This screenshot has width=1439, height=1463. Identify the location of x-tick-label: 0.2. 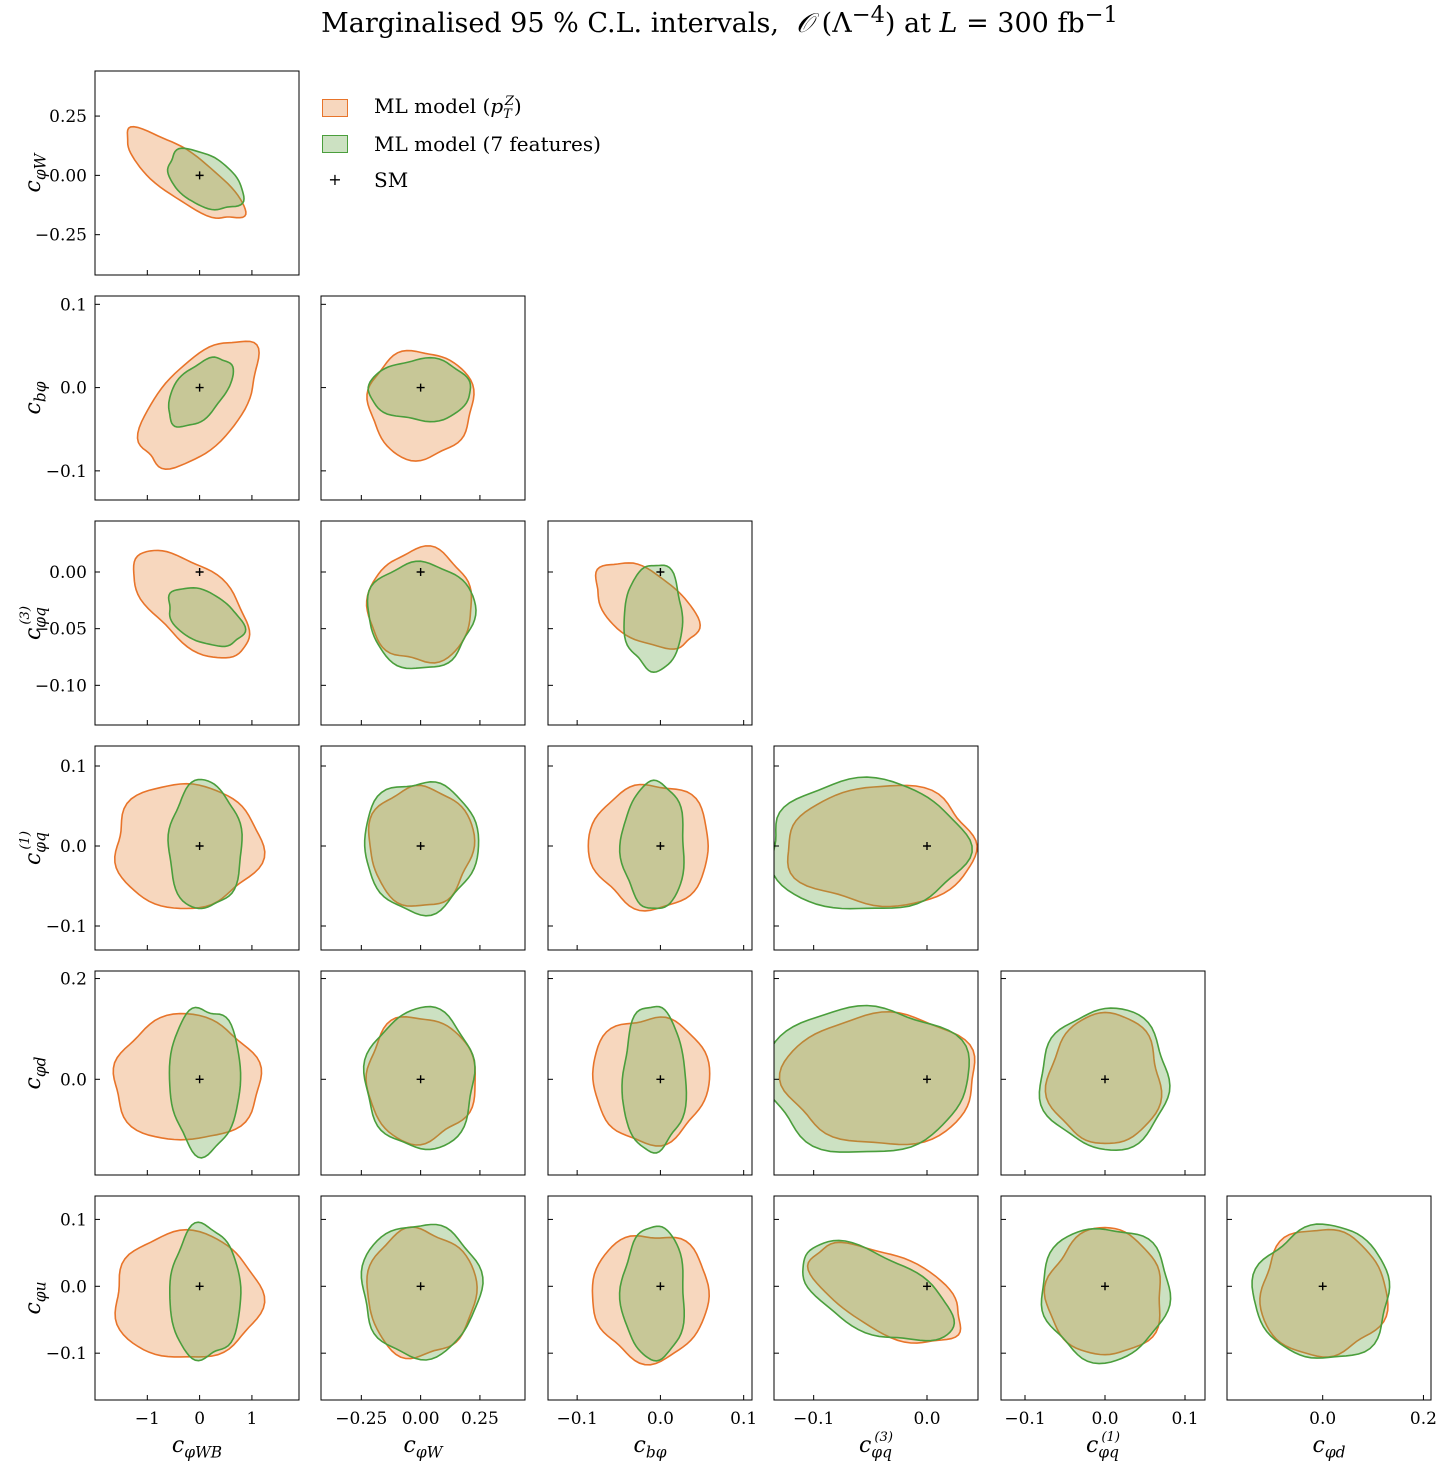
(1423, 1419).